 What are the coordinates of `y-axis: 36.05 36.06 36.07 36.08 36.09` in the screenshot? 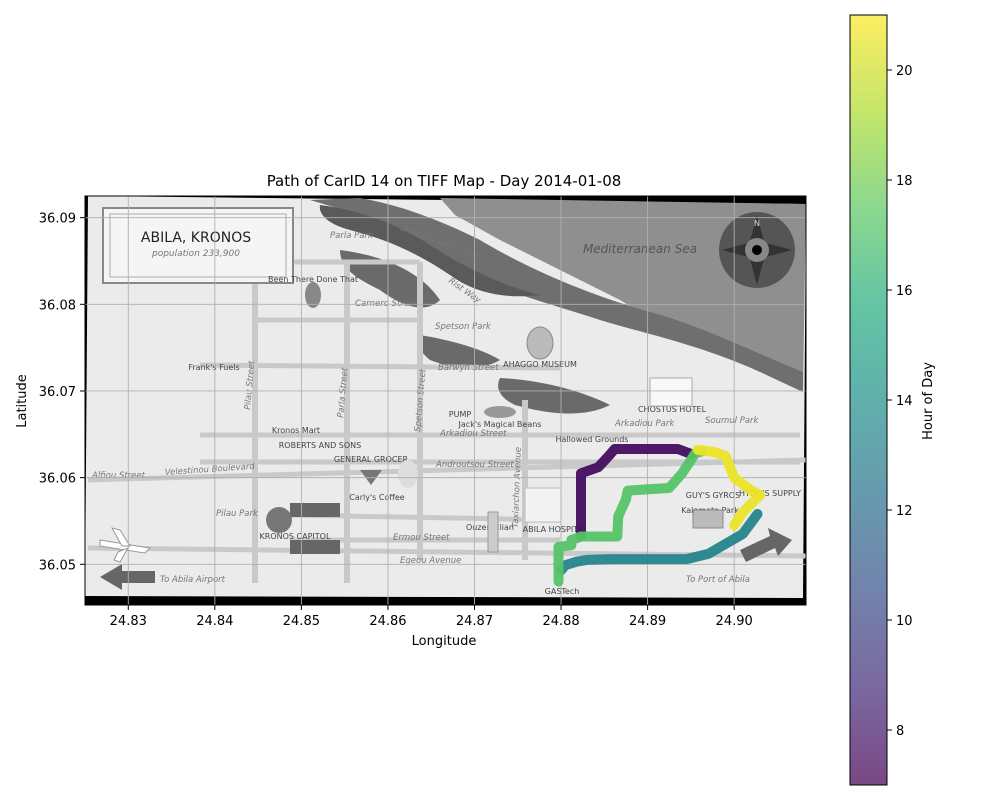 It's located at (62, 392).